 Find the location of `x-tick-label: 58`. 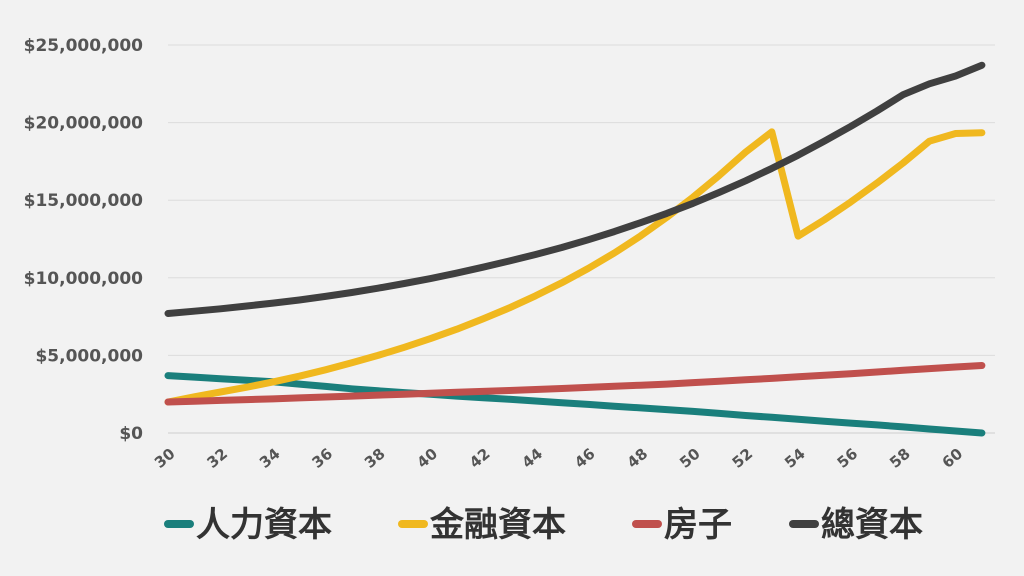

x-tick-label: 58 is located at coordinates (900, 458).